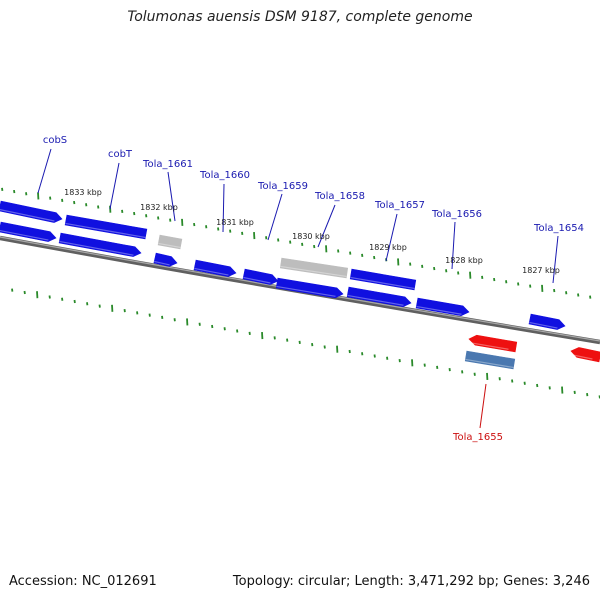 Image resolution: width=600 pixels, height=600 pixels. I want to click on gene-label: Tola_1655, so click(477, 437).